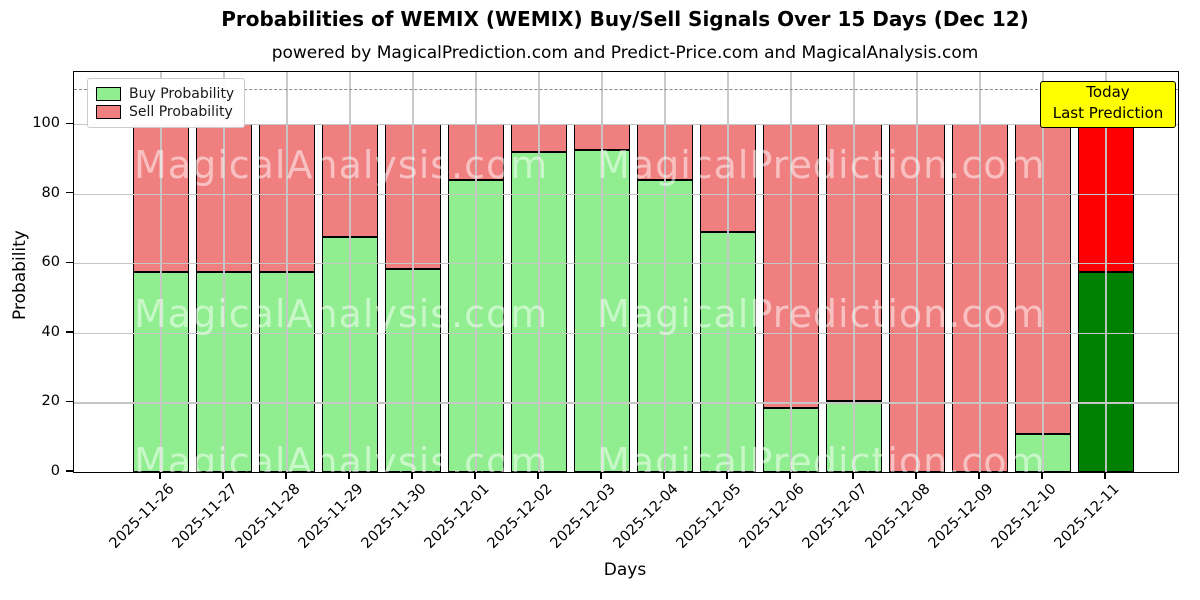 This screenshot has height=600, width=1200. What do you see at coordinates (709, 516) in the screenshot?
I see `x-tick-label-2025-12-05: 2025-12-05` at bounding box center [709, 516].